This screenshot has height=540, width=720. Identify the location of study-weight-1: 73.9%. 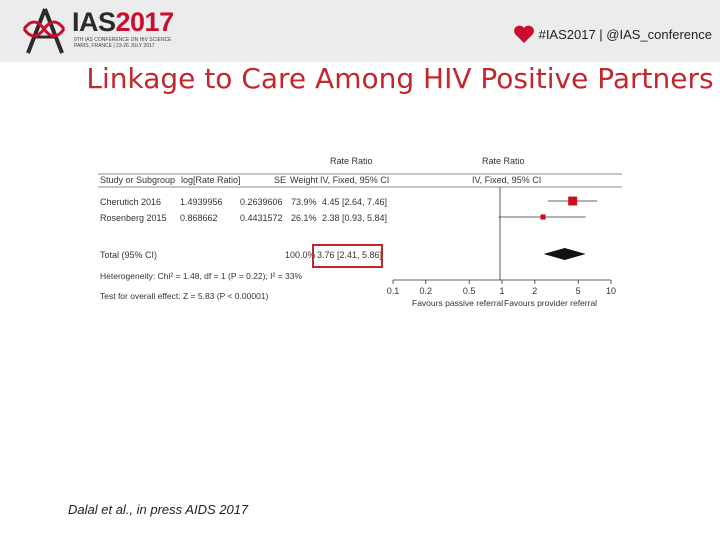
(304, 202).